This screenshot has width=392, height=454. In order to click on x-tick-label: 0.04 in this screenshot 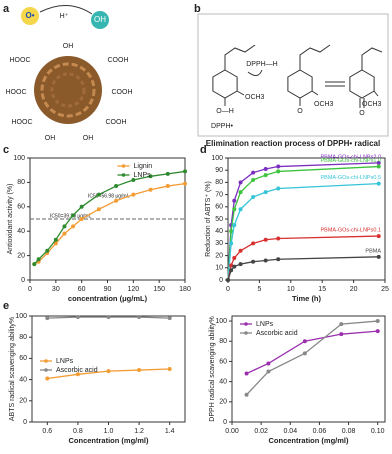, I will do `click(290, 431)`.